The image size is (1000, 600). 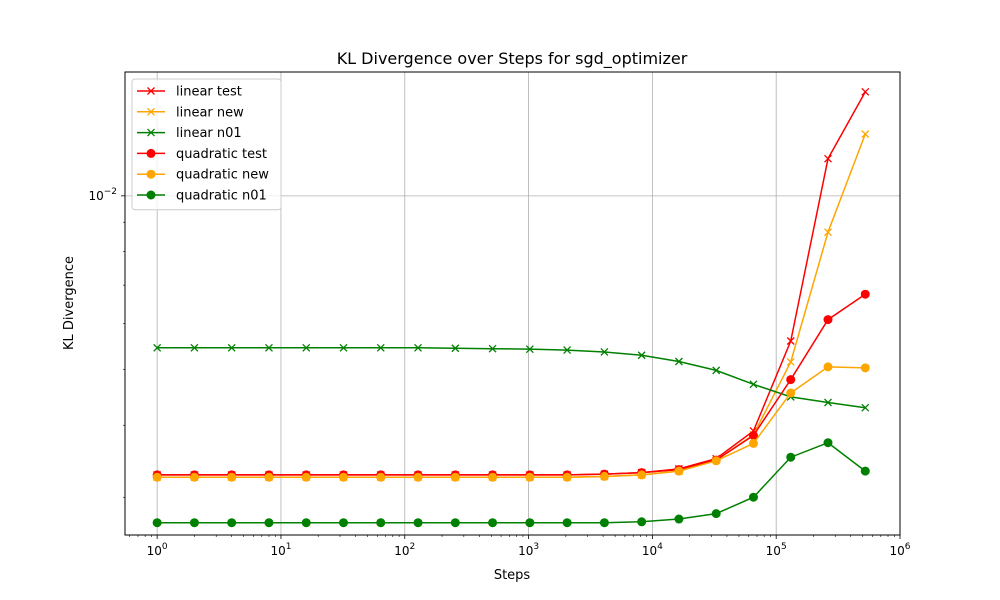 I want to click on x-tick-label: 10⁵, so click(x=776, y=550).